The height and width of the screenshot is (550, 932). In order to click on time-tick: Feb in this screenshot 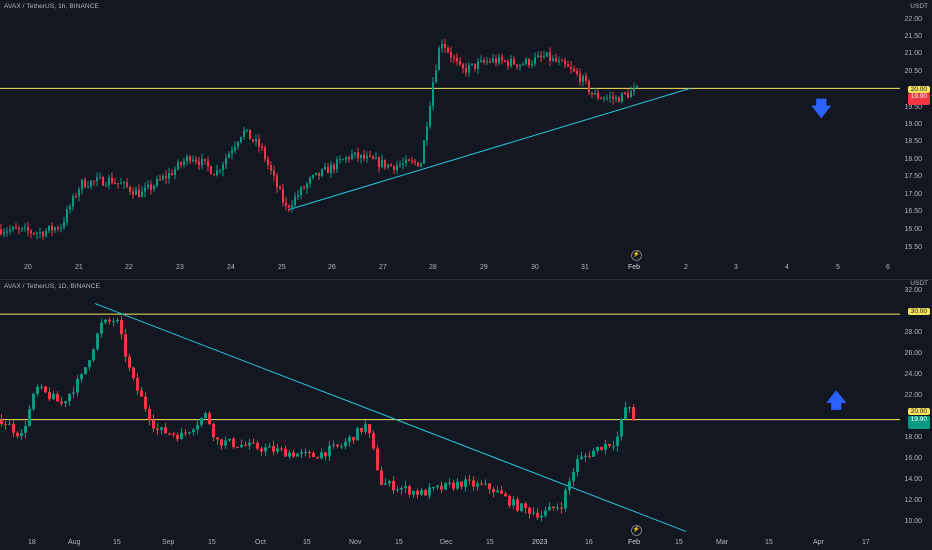, I will do `click(634, 267)`.